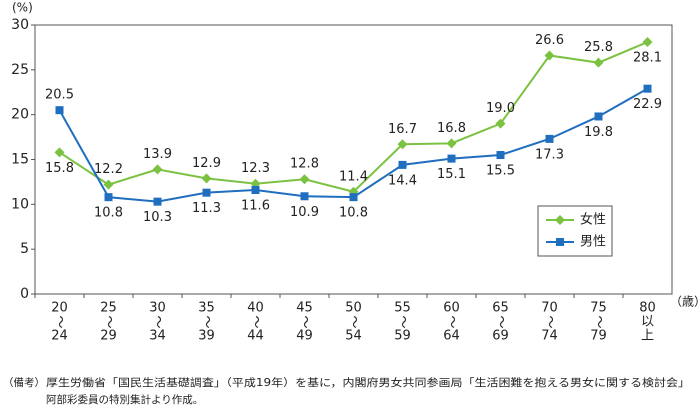 This screenshot has width=698, height=414. I want to click on x-tick-label: 50, so click(353, 308).